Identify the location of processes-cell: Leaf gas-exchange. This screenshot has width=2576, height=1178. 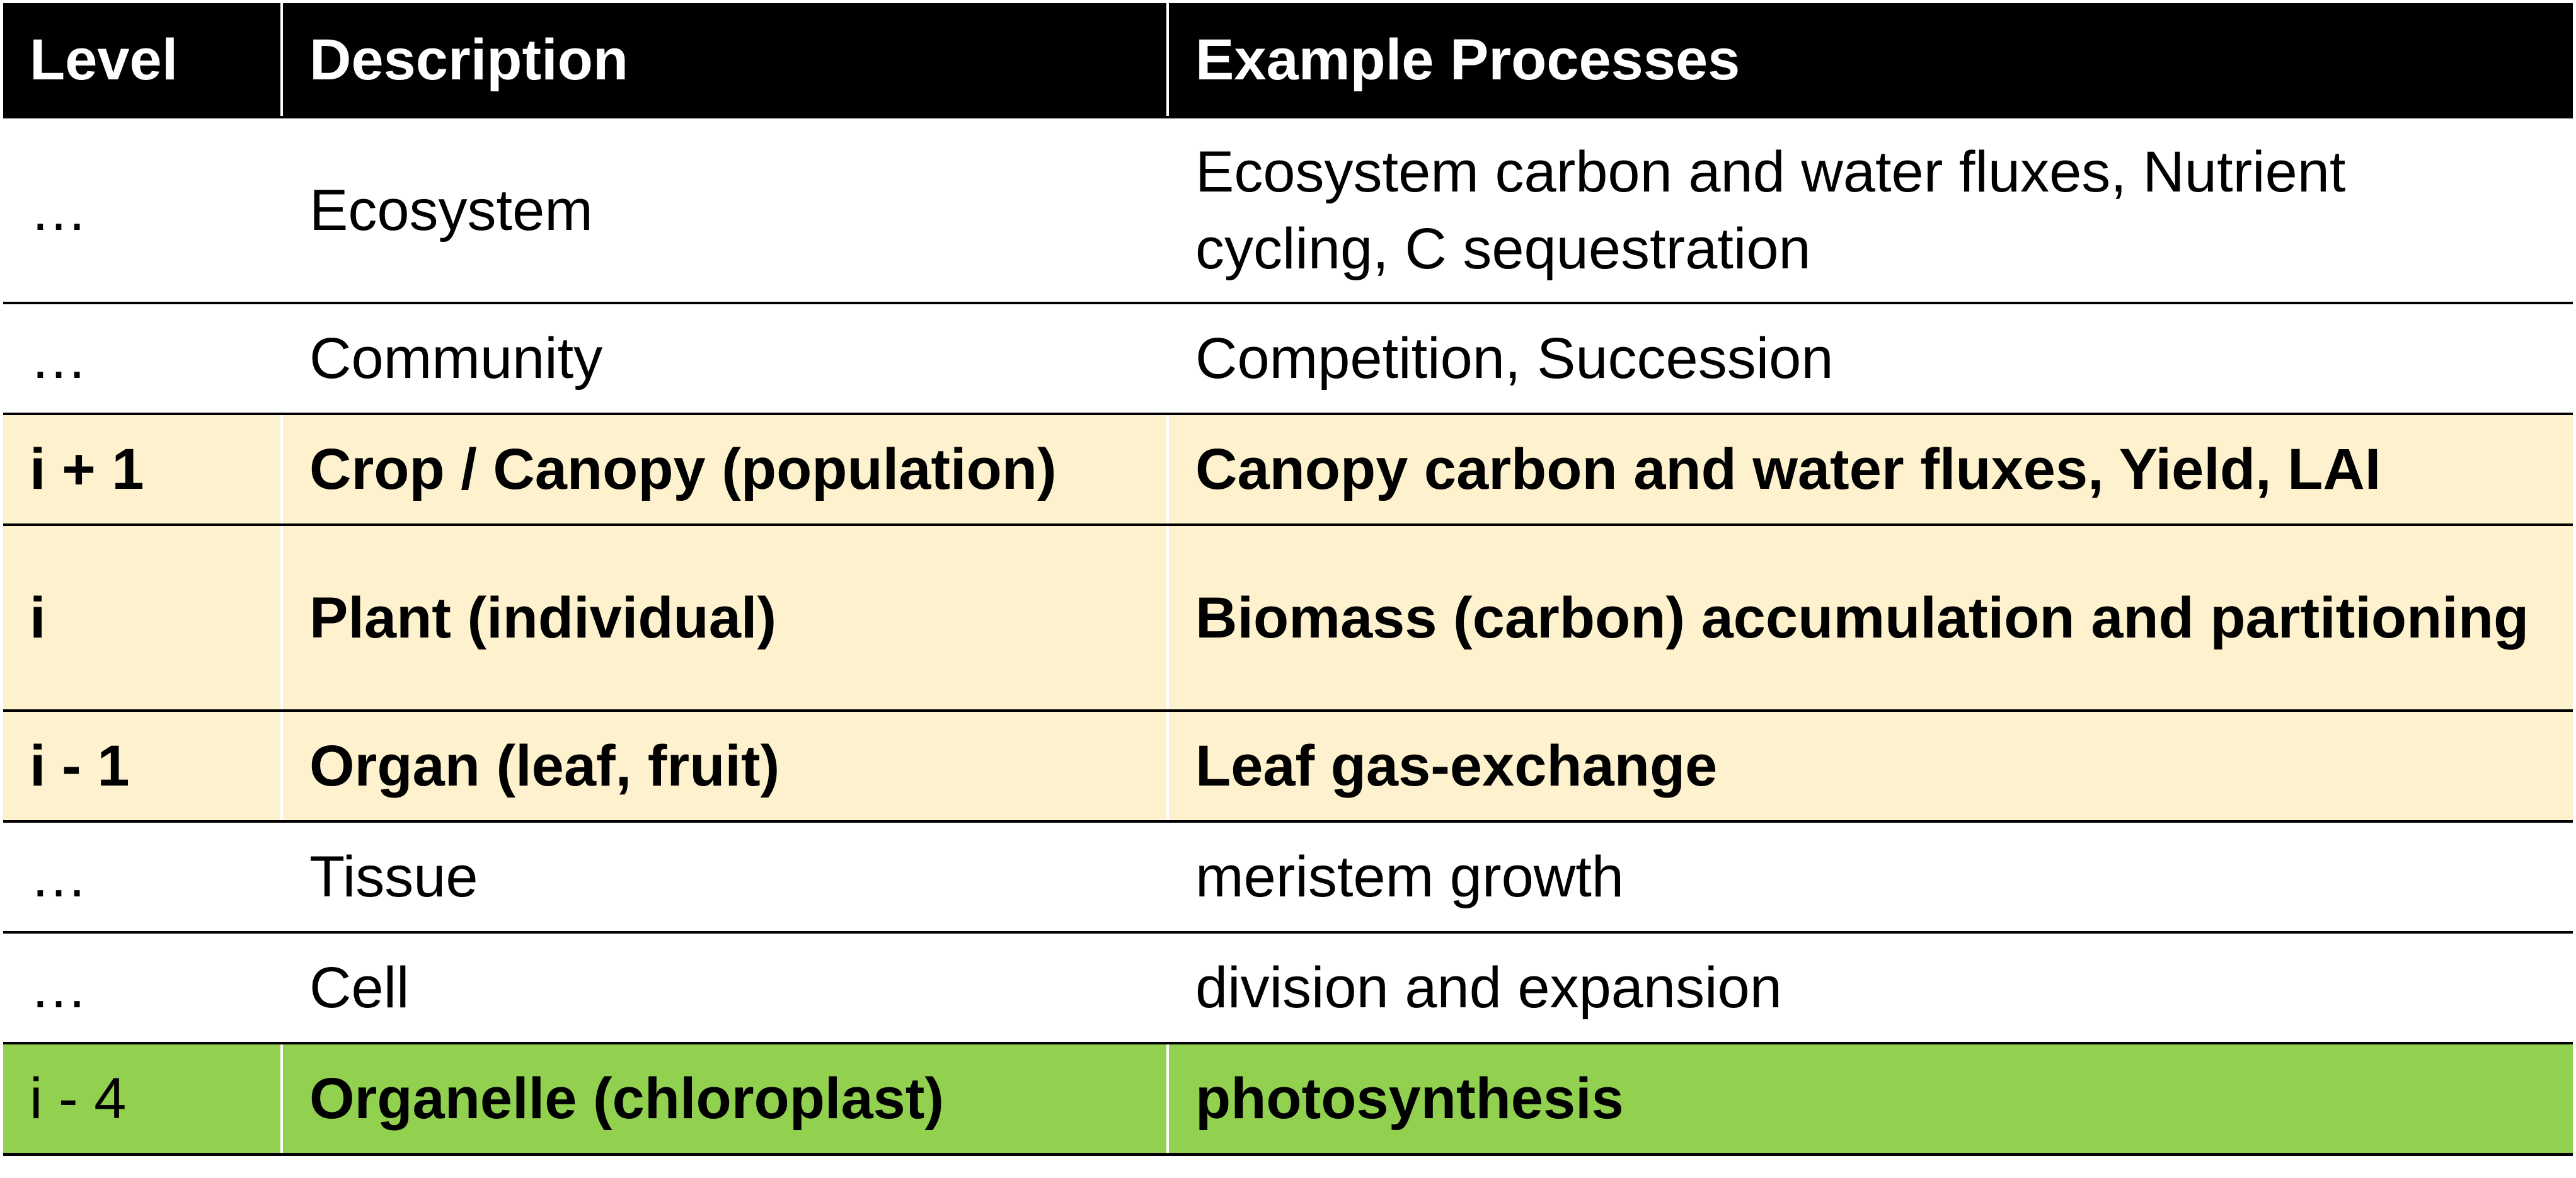
(1456, 766).